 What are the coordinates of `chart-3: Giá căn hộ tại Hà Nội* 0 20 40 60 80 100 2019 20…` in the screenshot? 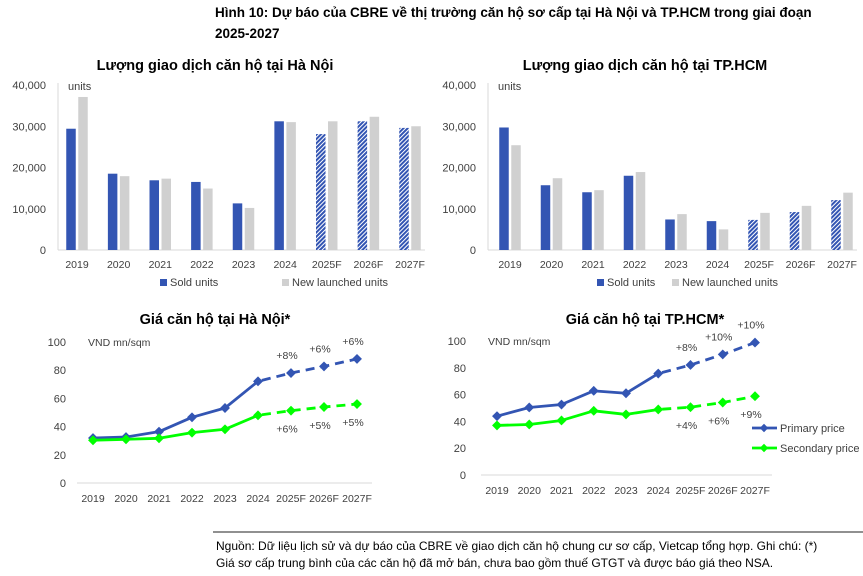 It's located at (210, 408).